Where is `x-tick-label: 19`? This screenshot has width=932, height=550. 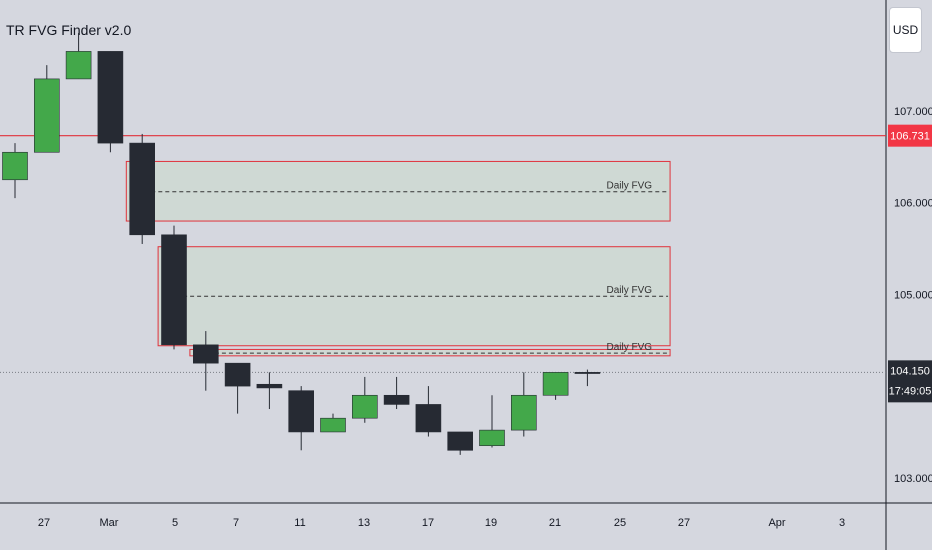
x-tick-label: 19 is located at coordinates (491, 523).